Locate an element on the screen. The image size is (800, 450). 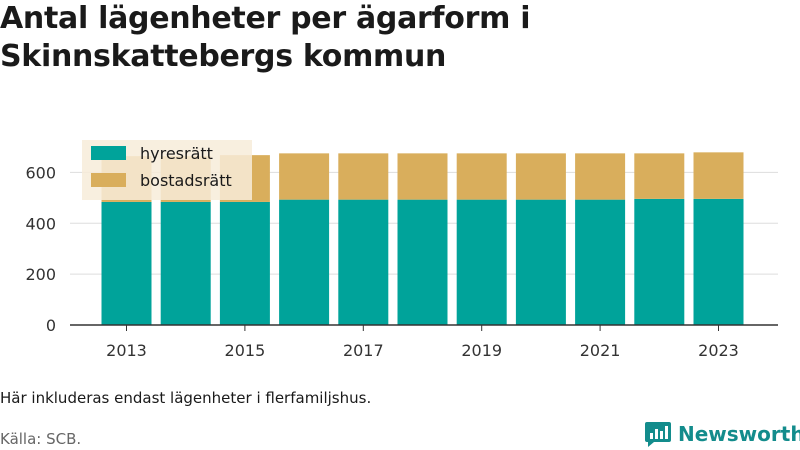
bar-bostadsratt-2016 is located at coordinates (304, 176).